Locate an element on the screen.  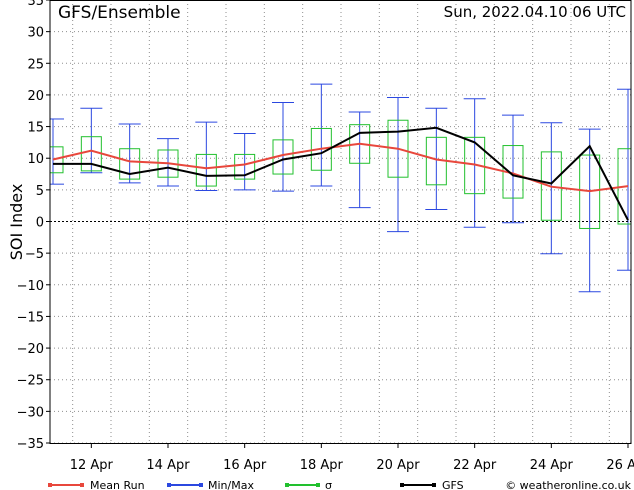
y-tick-label: −15 is located at coordinates (30, 317).